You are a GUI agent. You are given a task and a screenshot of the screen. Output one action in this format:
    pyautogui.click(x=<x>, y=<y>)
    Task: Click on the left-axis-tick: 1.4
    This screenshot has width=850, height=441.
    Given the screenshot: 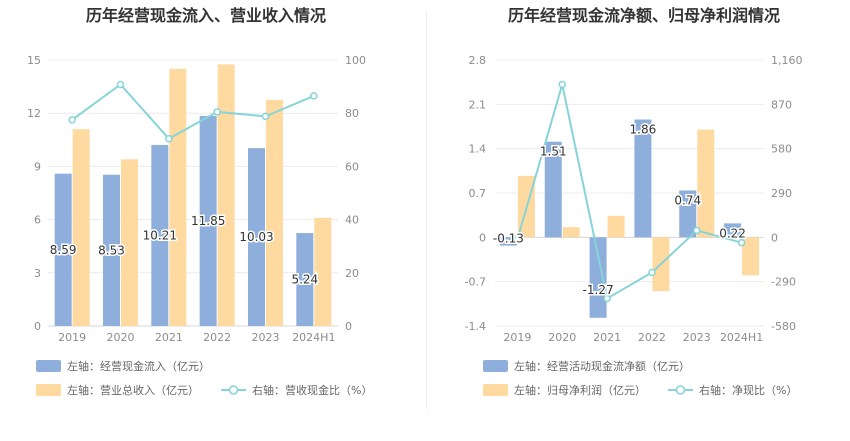 What is the action you would take?
    pyautogui.click(x=478, y=149)
    